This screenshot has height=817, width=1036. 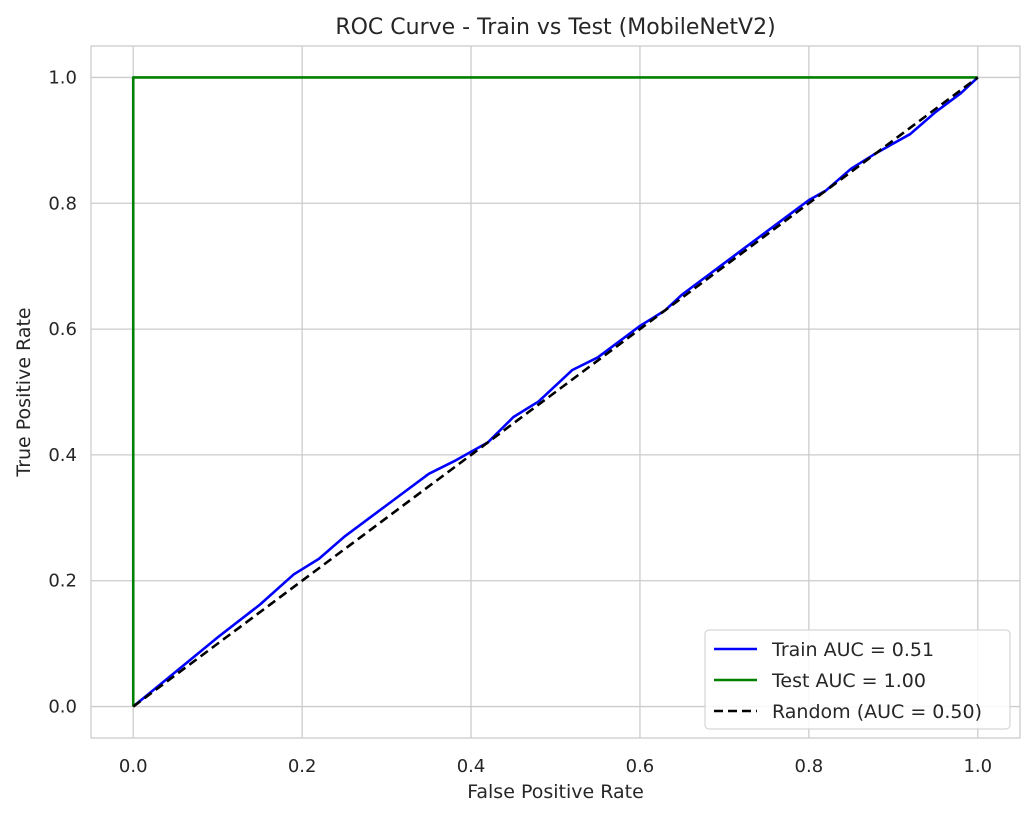 What do you see at coordinates (62, 329) in the screenshot?
I see `y-tick-label: 0.6` at bounding box center [62, 329].